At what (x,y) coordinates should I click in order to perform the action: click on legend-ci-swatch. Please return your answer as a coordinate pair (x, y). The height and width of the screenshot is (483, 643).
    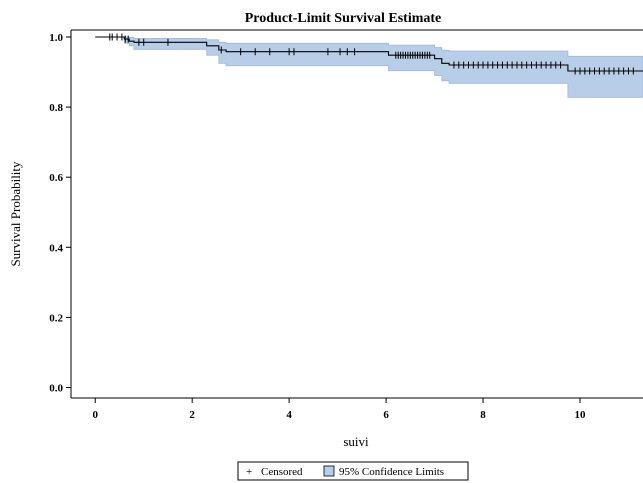
    Looking at the image, I should click on (329, 471).